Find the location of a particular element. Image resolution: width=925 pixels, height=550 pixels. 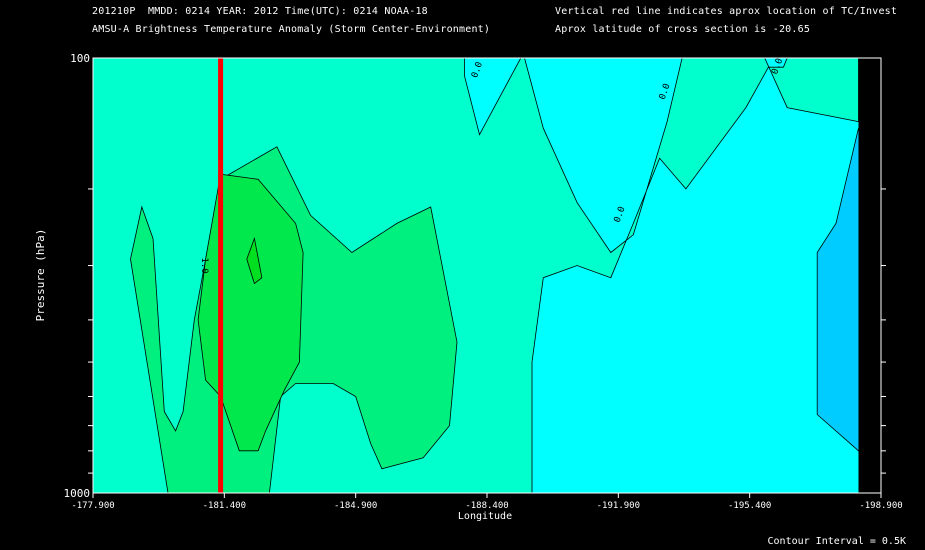

contour-label: 1.0 is located at coordinates (204, 265).